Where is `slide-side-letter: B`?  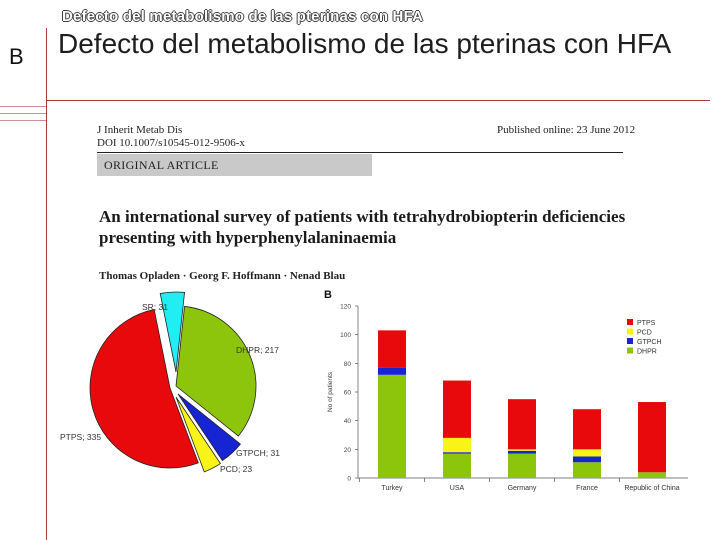 slide-side-letter: B is located at coordinates (16, 56).